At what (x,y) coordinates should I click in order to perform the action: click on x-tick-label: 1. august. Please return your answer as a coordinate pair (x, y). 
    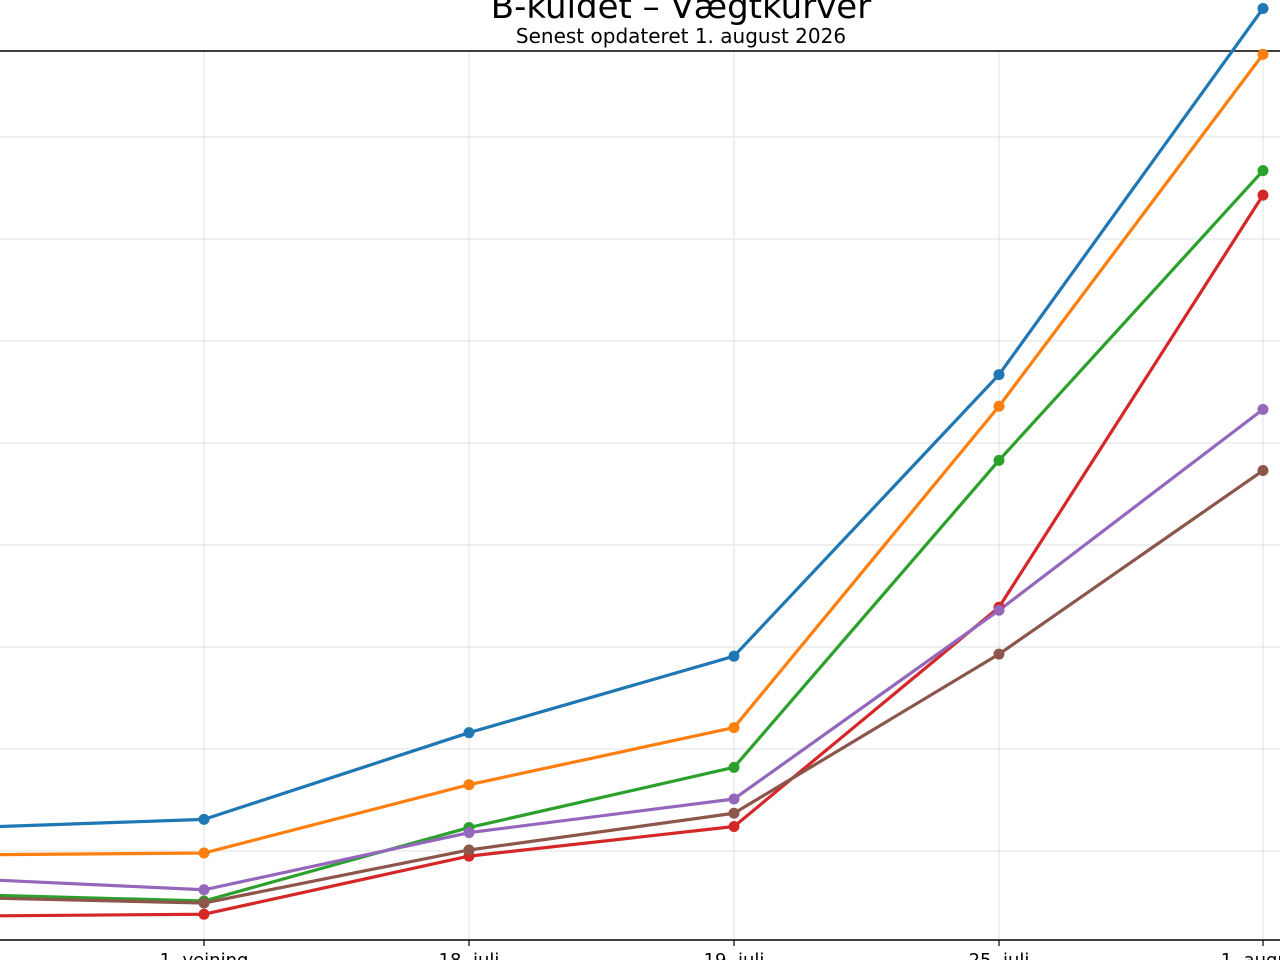
    Looking at the image, I should click on (1250, 955).